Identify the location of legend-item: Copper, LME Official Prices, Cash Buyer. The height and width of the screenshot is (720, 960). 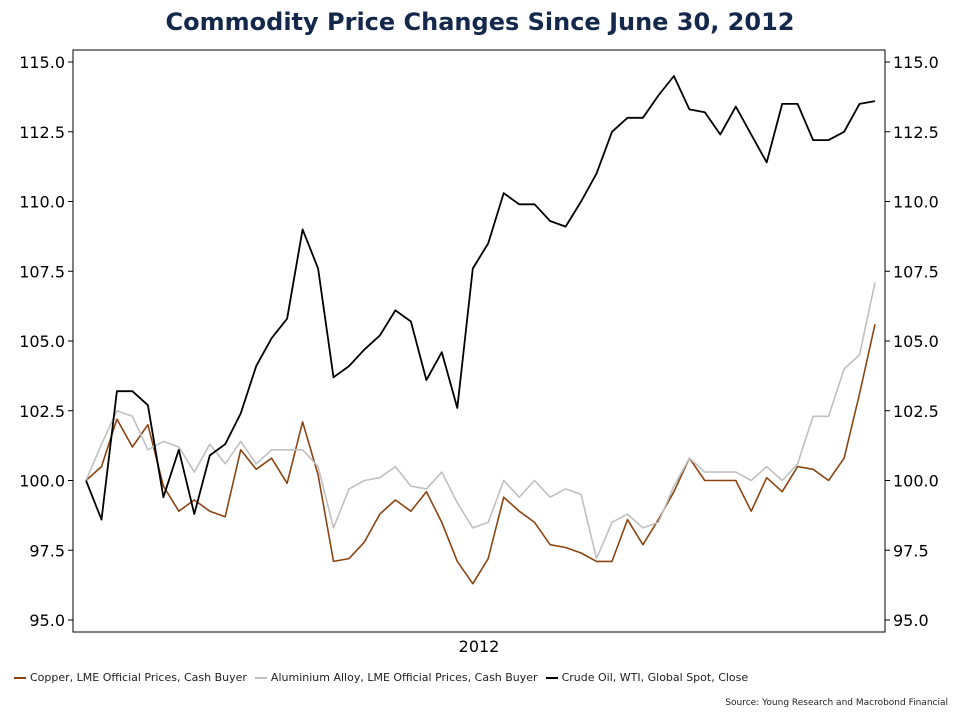
(130, 677).